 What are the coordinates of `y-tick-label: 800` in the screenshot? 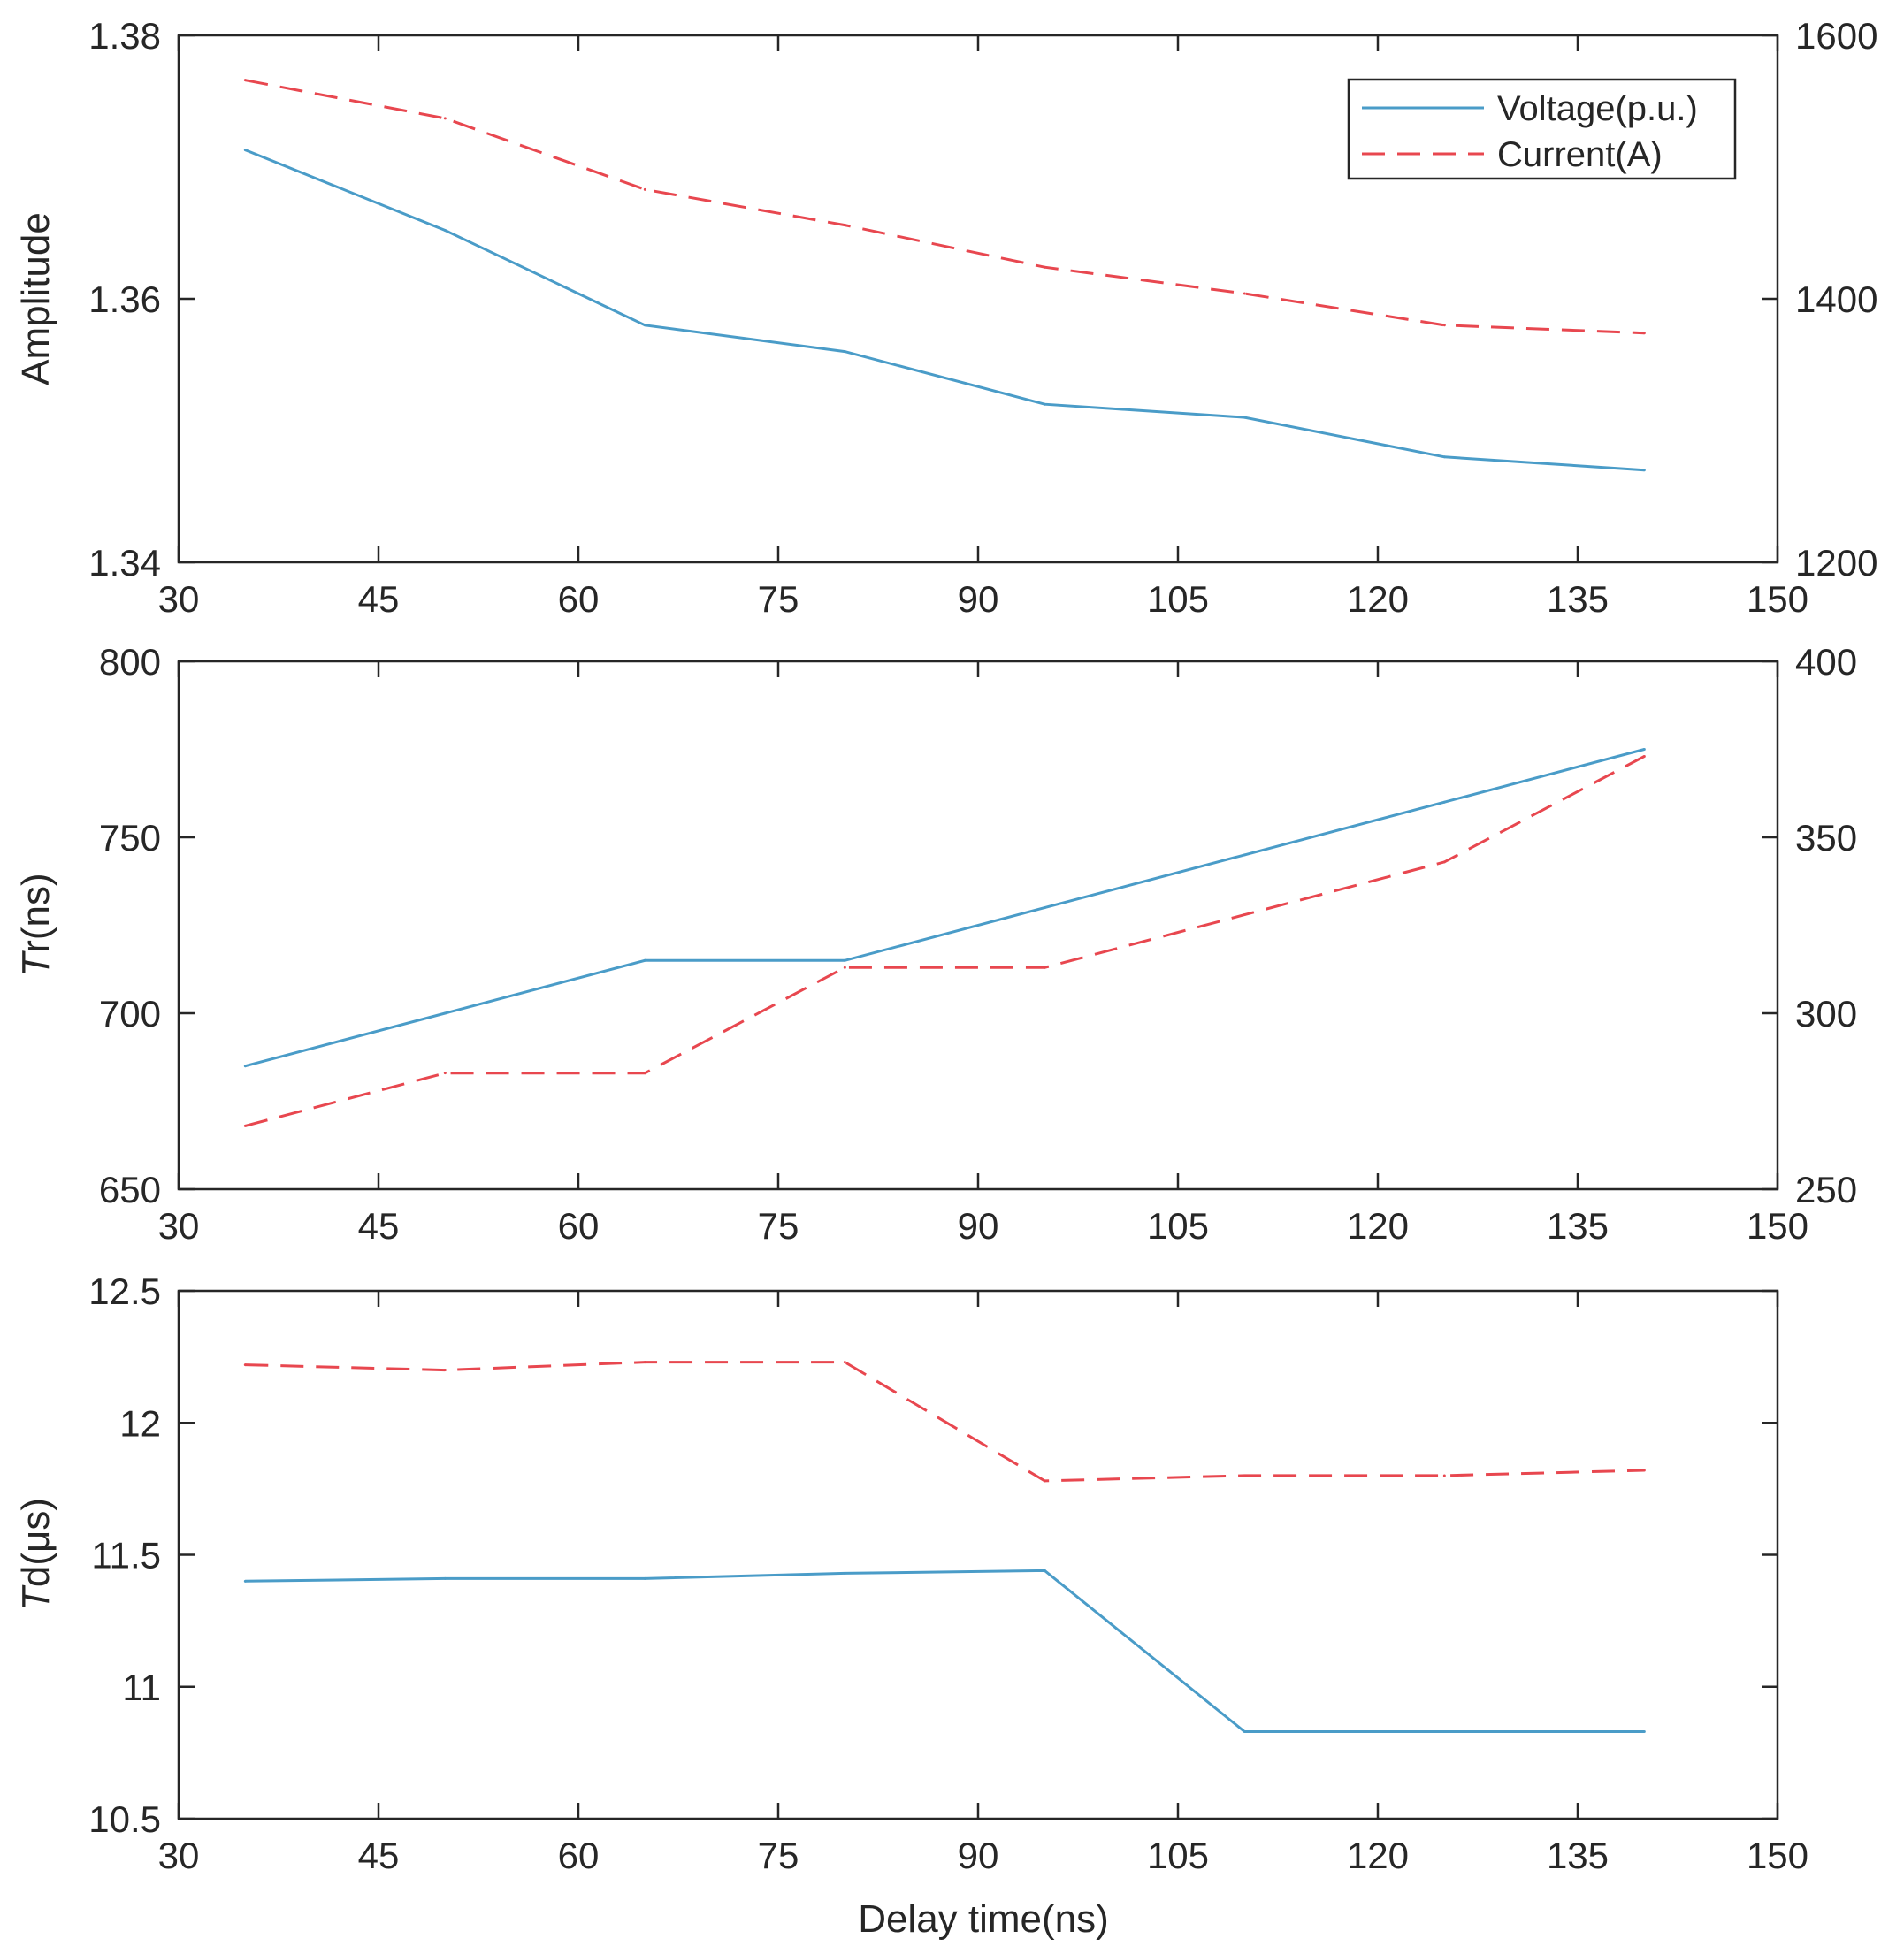 It's located at (130, 662).